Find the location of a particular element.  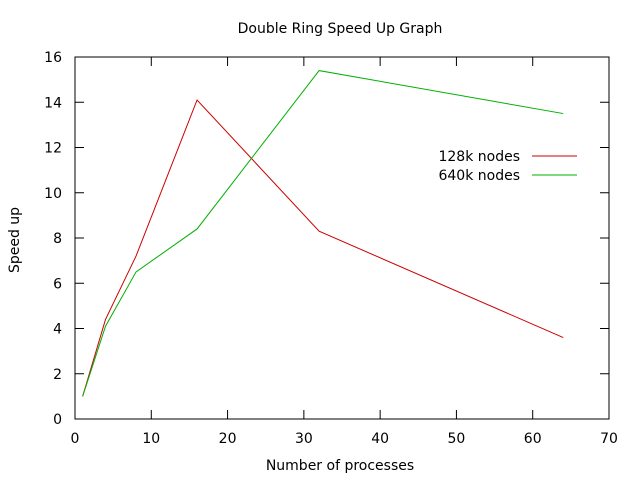

x-tick-label: 0 is located at coordinates (75, 439).